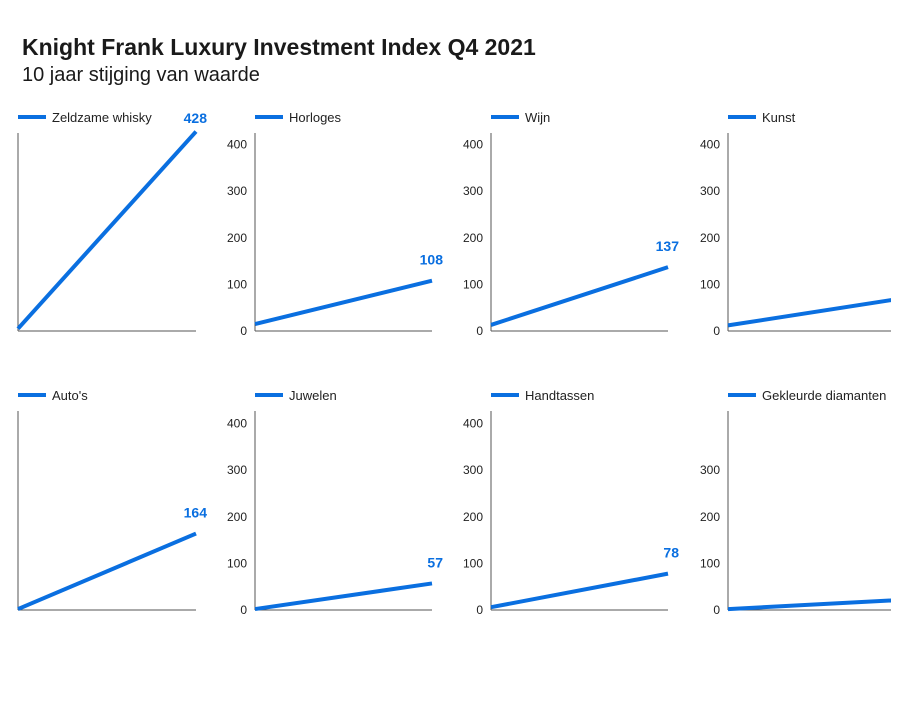  What do you see at coordinates (315, 117) in the screenshot?
I see `legend-label-horloges: Horloges` at bounding box center [315, 117].